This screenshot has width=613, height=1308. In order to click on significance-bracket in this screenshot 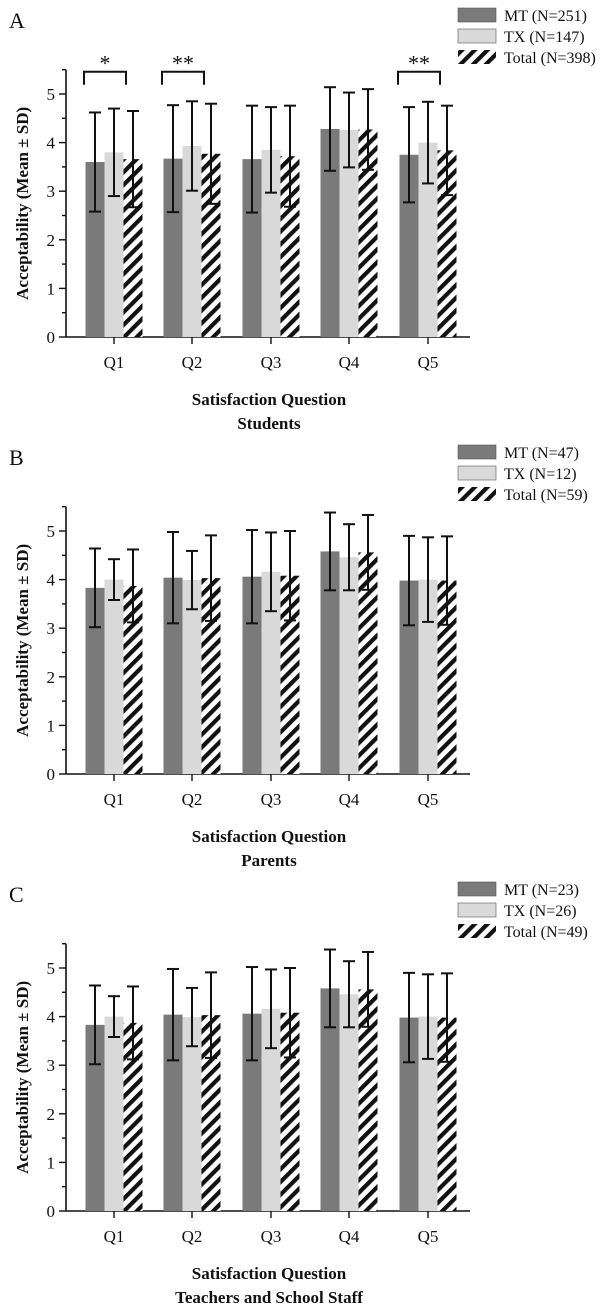, I will do `click(105, 77)`.